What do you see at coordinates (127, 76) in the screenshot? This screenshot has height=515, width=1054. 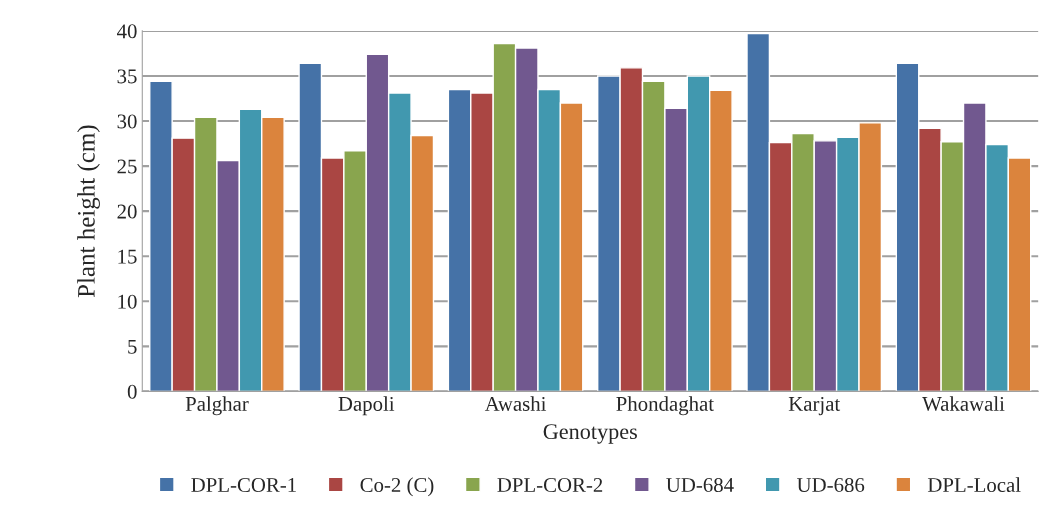 I see `y-tick-label: 35` at bounding box center [127, 76].